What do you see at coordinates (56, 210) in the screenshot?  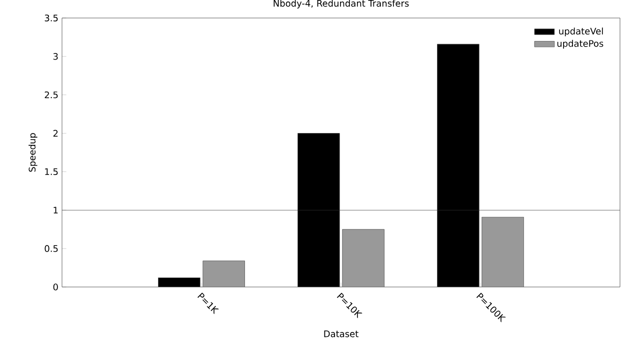 I see `y-tick-label: 1` at bounding box center [56, 210].